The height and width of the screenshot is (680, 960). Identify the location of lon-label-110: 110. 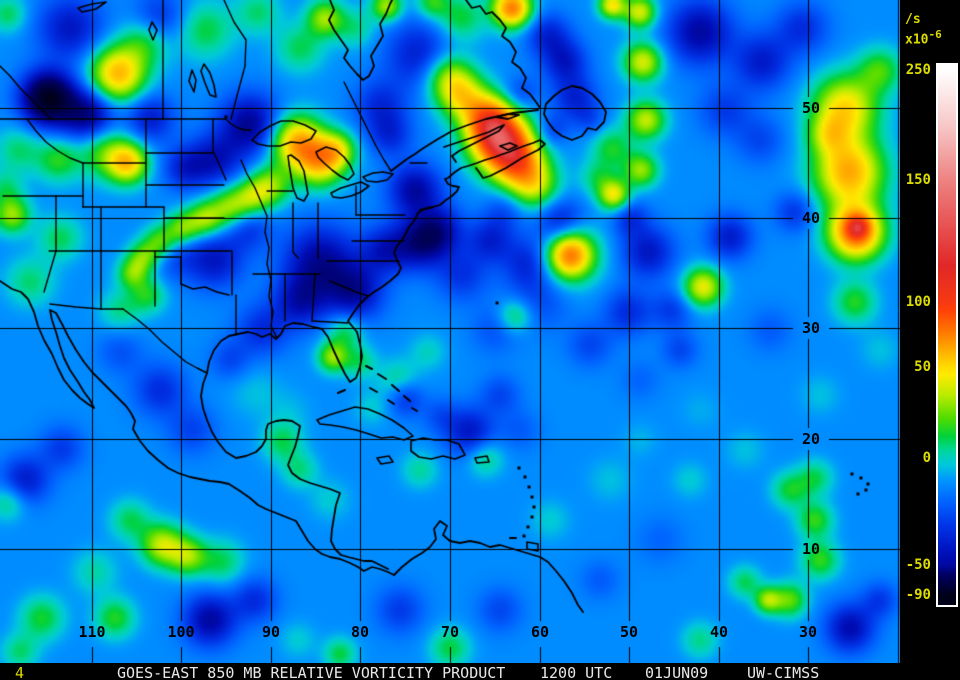
(92, 632).